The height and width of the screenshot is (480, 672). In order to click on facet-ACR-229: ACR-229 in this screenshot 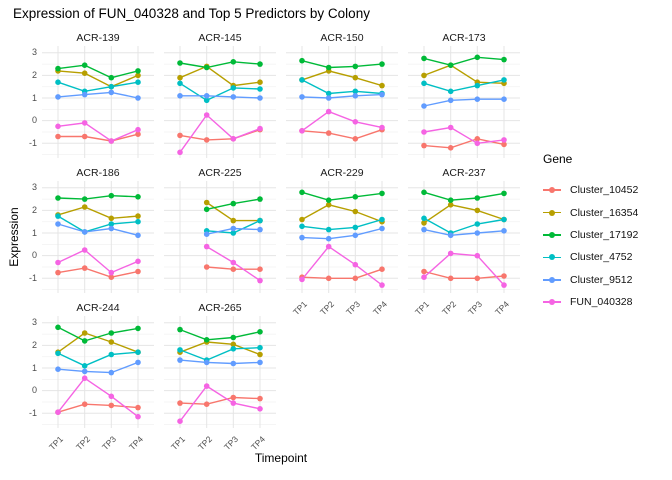, I will do `click(342, 232)`.